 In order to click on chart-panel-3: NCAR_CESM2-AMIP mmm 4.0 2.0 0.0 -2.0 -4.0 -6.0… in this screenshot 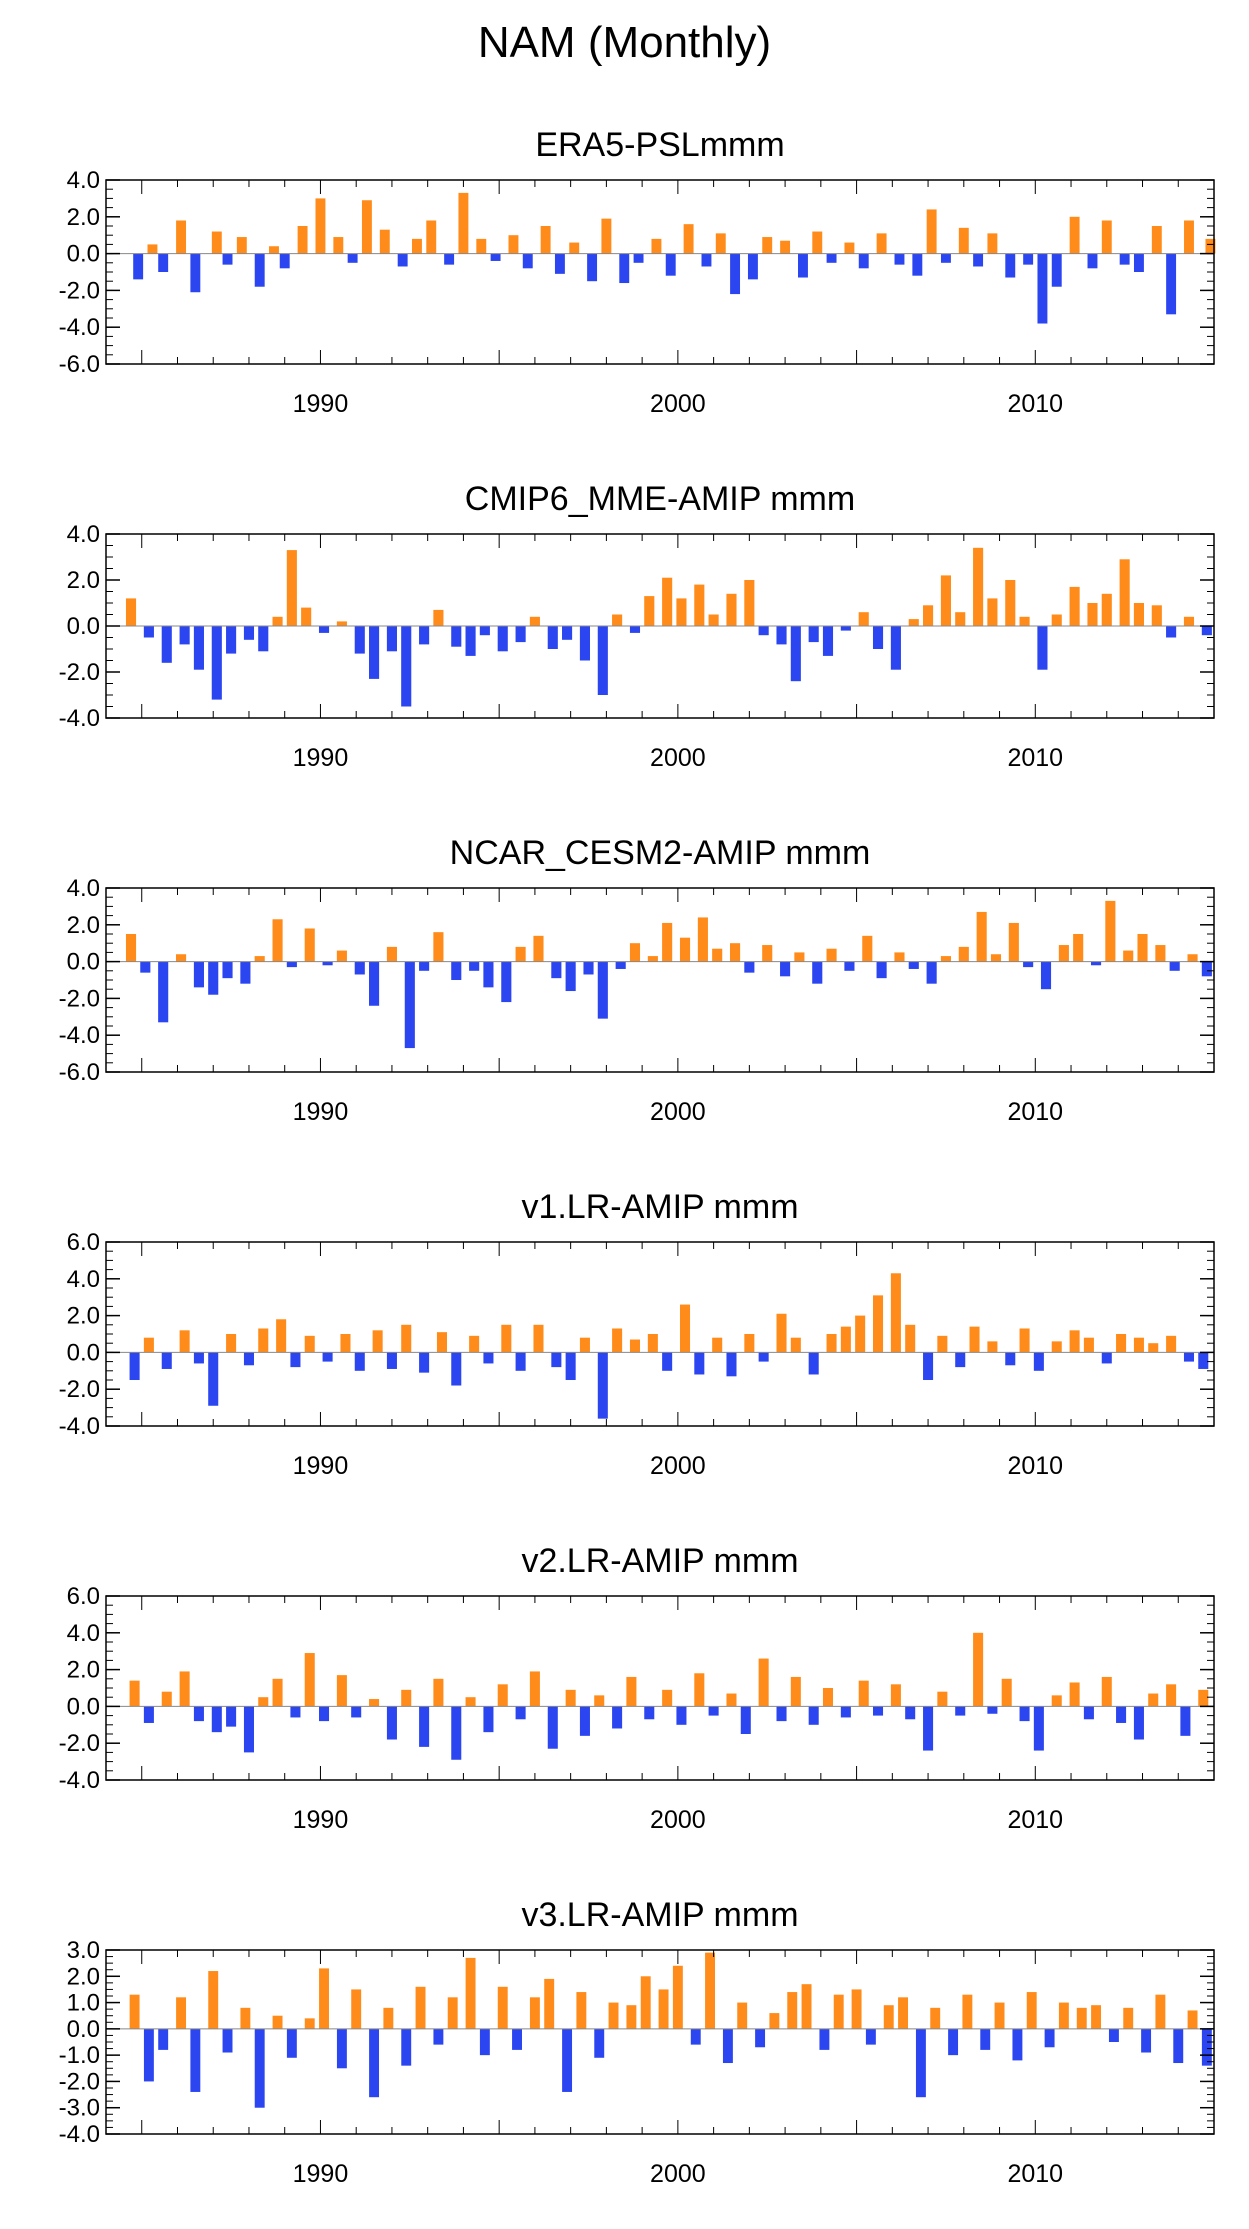, I will do `click(637, 980)`.